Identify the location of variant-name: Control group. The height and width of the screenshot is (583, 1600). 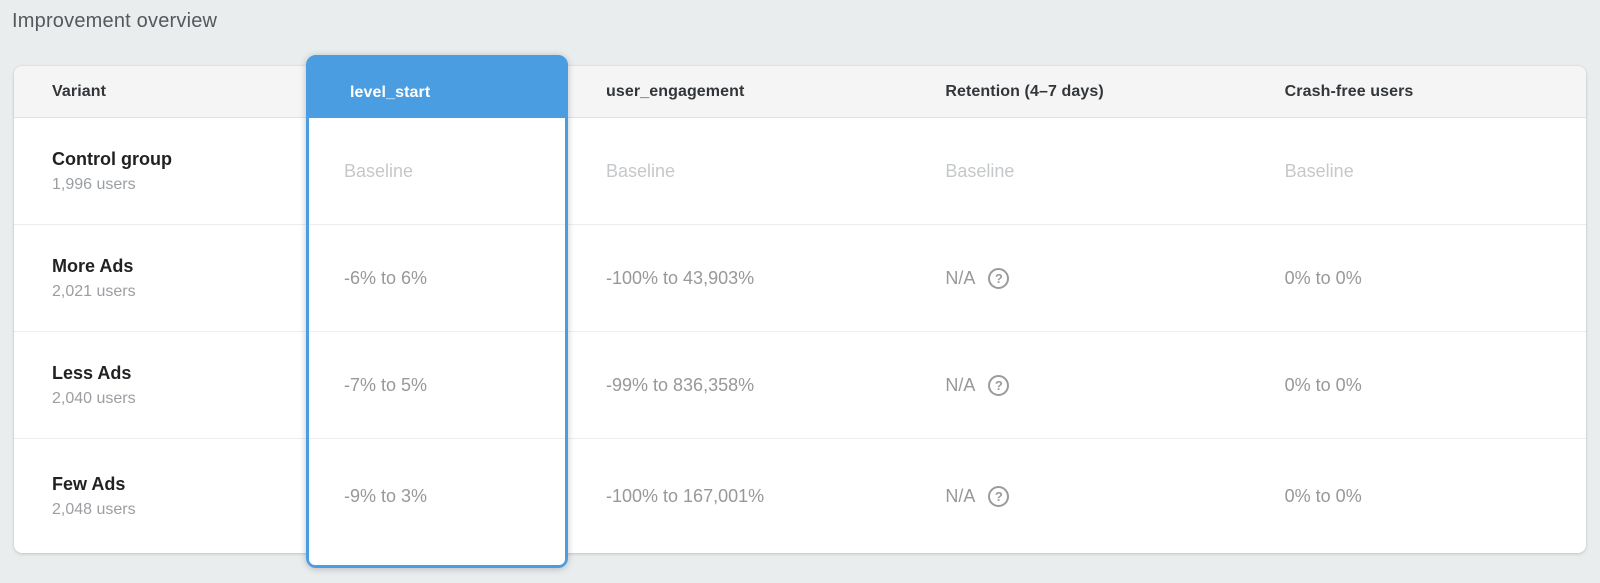
(112, 158).